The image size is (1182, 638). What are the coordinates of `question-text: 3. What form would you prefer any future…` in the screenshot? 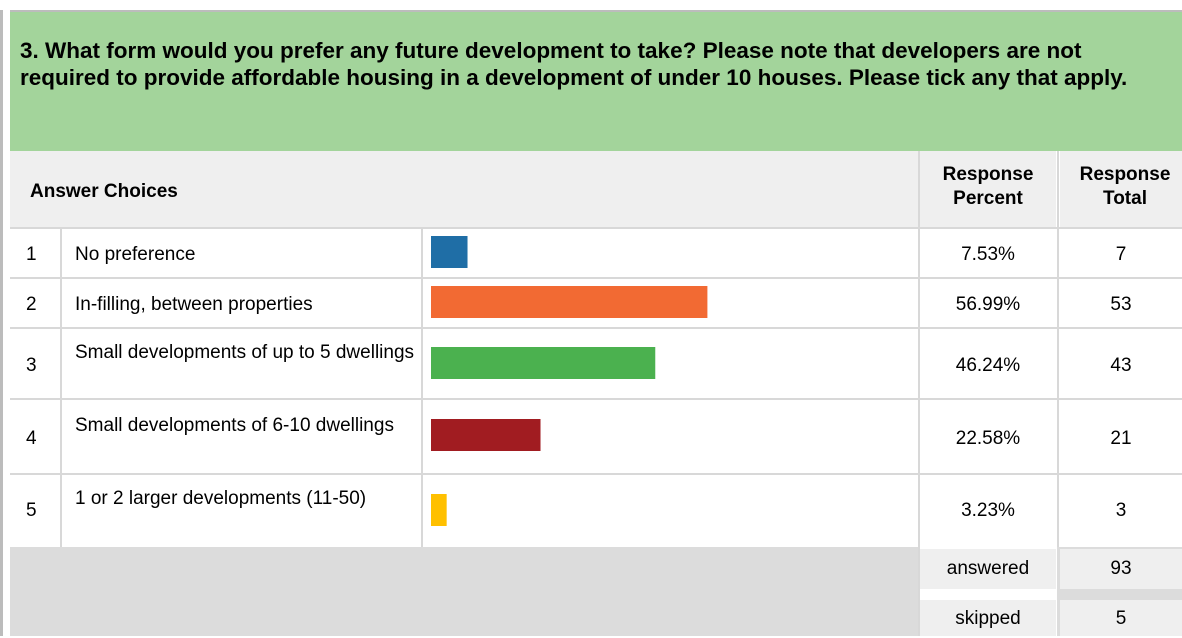 It's located at (574, 64).